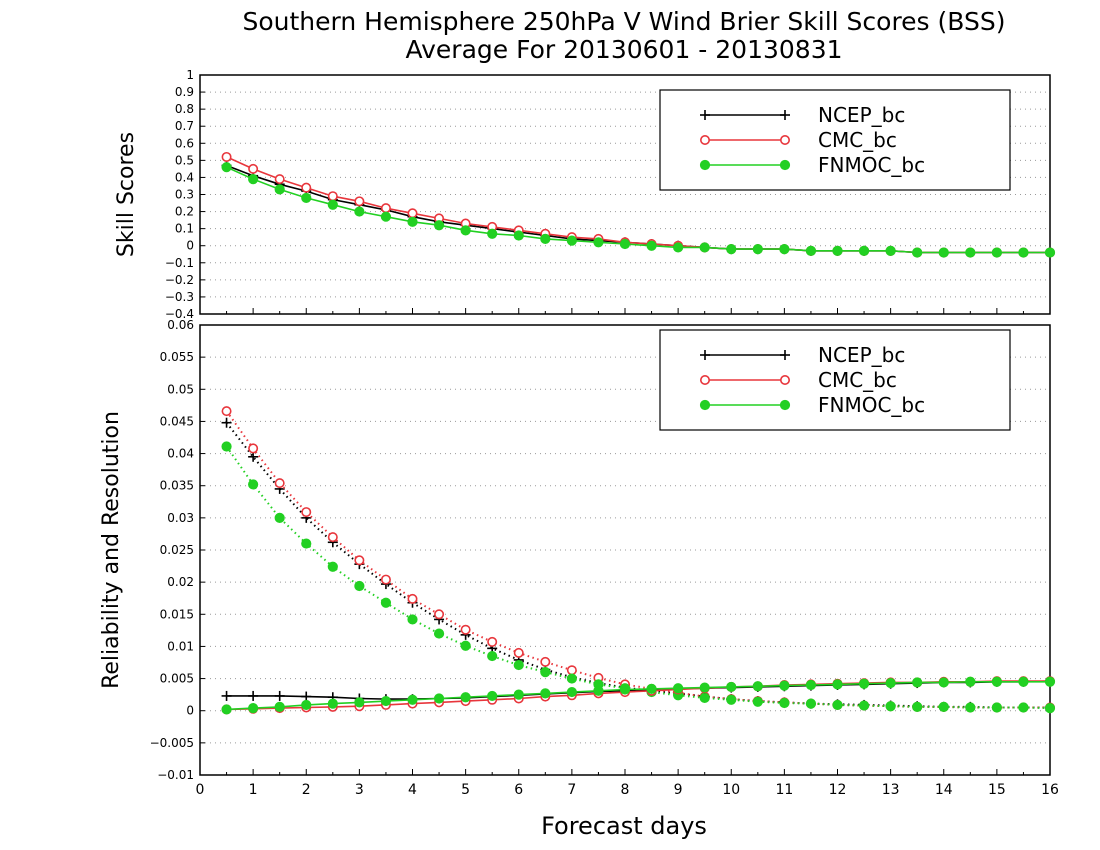  Describe the element at coordinates (180, 454) in the screenshot. I see `y-tick-label: 0.04` at that location.